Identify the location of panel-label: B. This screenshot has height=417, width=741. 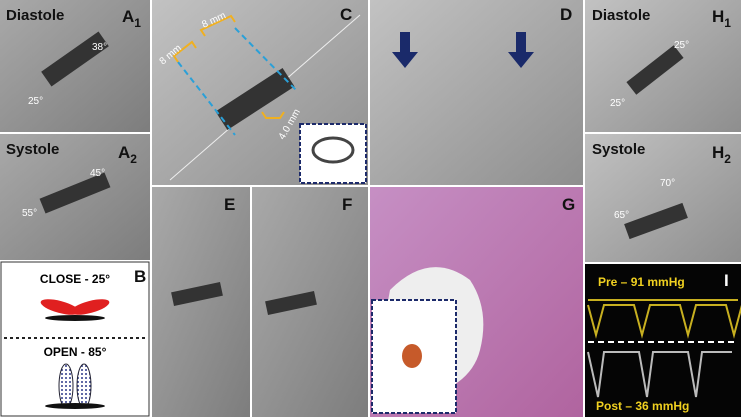
(140, 276).